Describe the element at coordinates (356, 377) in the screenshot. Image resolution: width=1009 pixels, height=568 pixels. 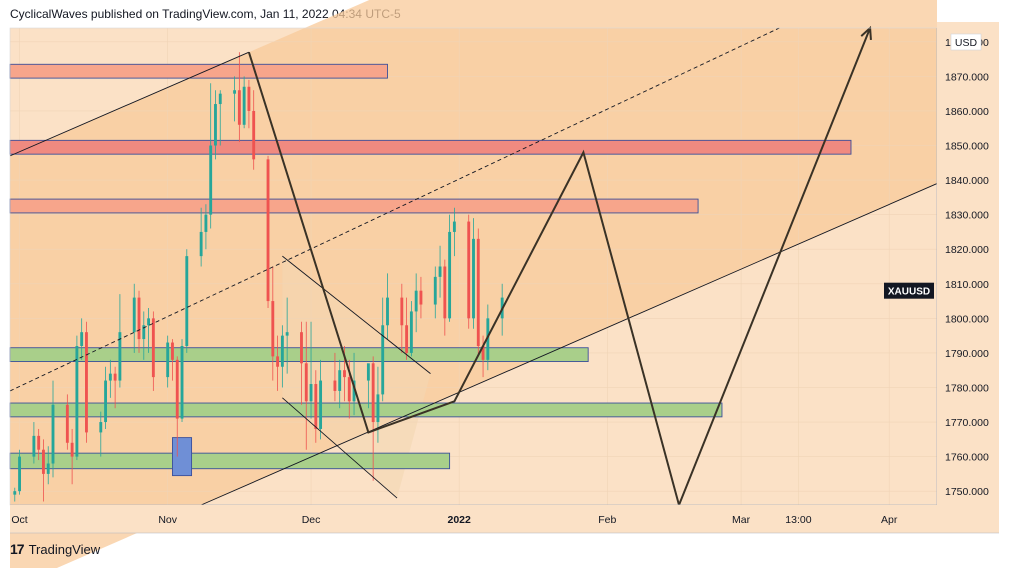
I see `wedge-fill` at that location.